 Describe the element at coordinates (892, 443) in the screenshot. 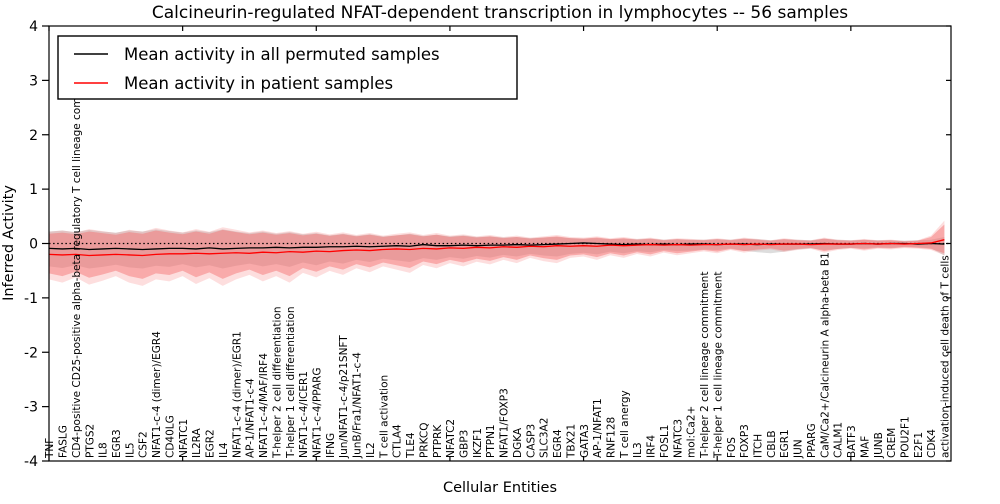

I see `category-label: CREM` at that location.